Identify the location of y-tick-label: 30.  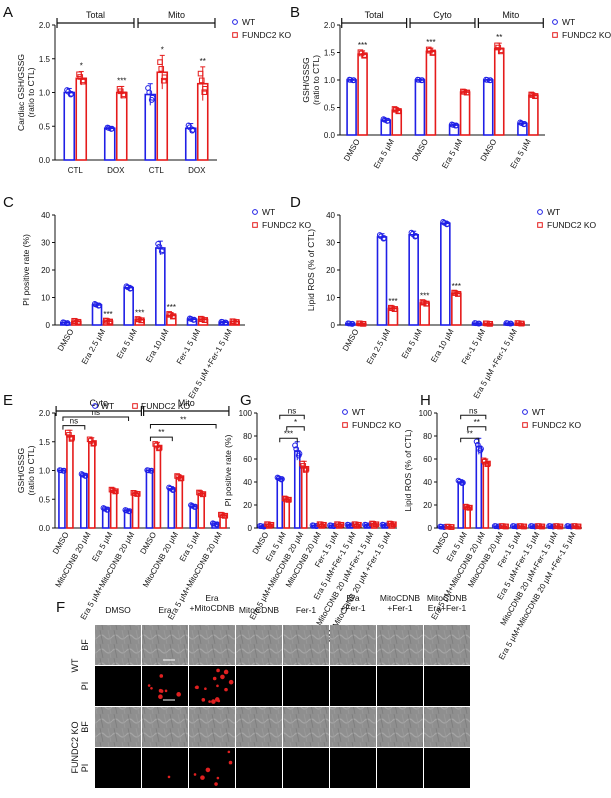
(45, 243).